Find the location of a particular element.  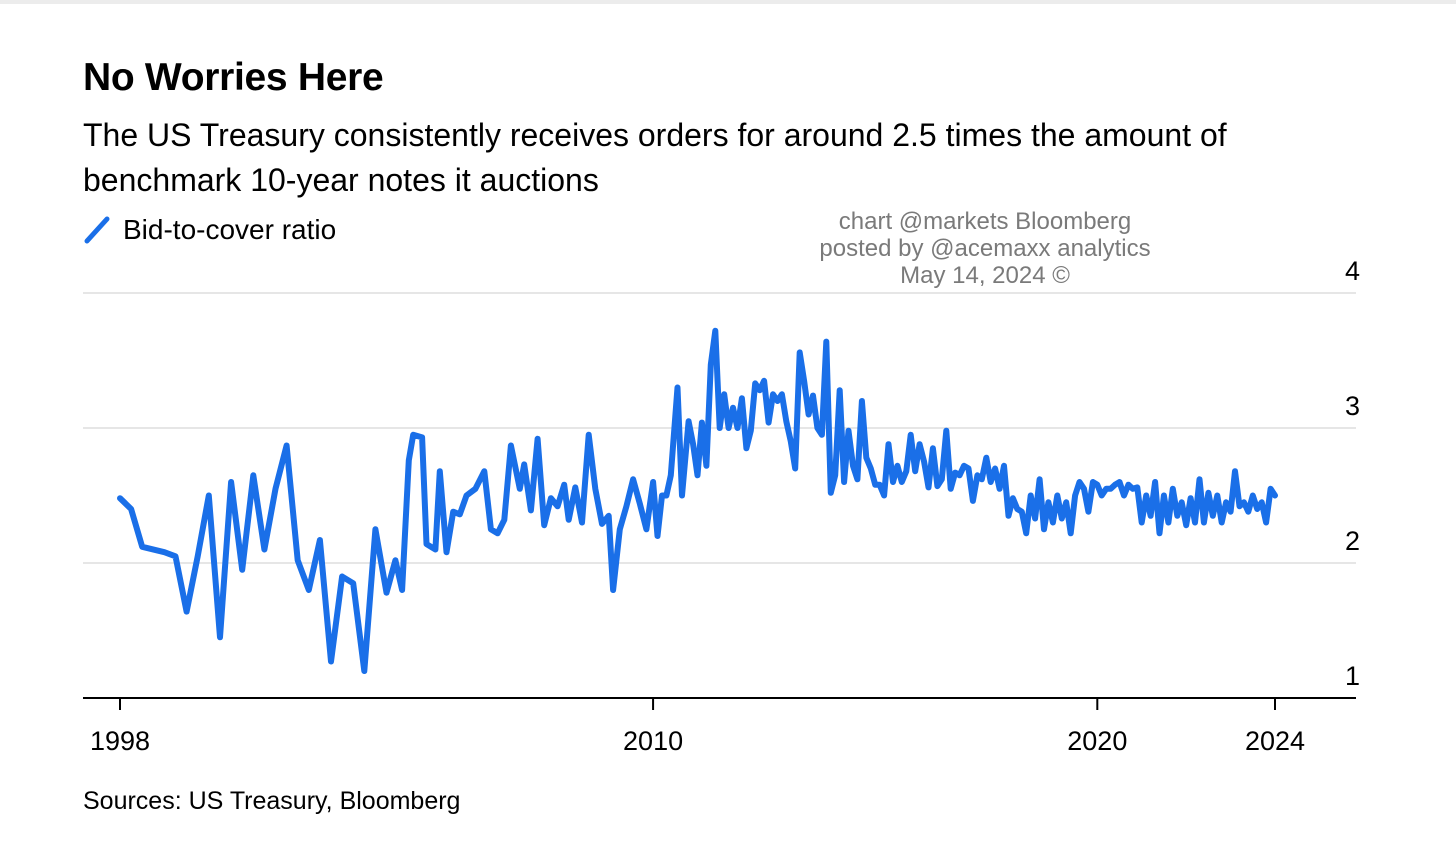

x-tick-label-2024: 2024 is located at coordinates (1275, 741).